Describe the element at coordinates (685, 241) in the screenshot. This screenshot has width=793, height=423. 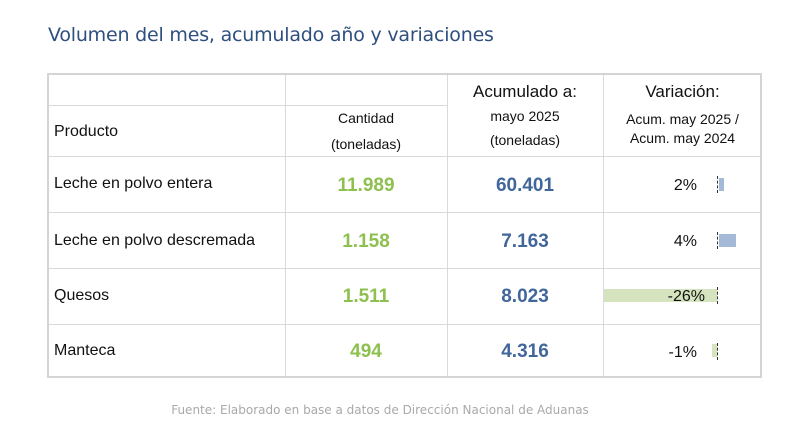
I see `row-2-variacion: 4%` at that location.